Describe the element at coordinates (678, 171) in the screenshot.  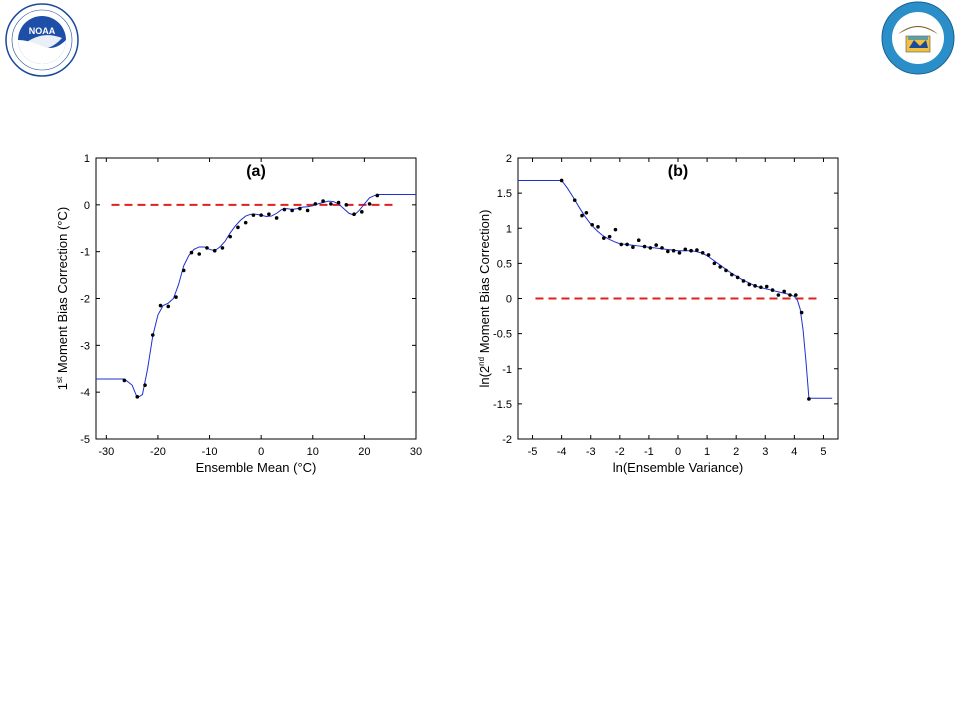
I see `panel-title: (b)` at that location.